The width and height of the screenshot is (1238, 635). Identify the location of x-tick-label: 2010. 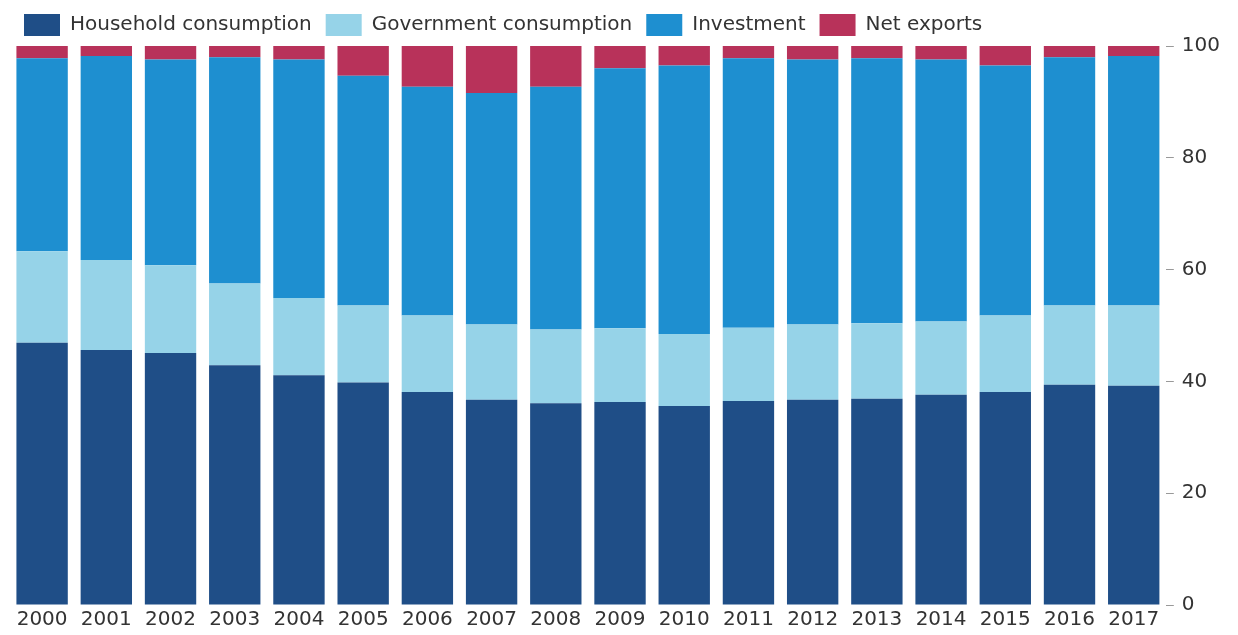
(684, 618).